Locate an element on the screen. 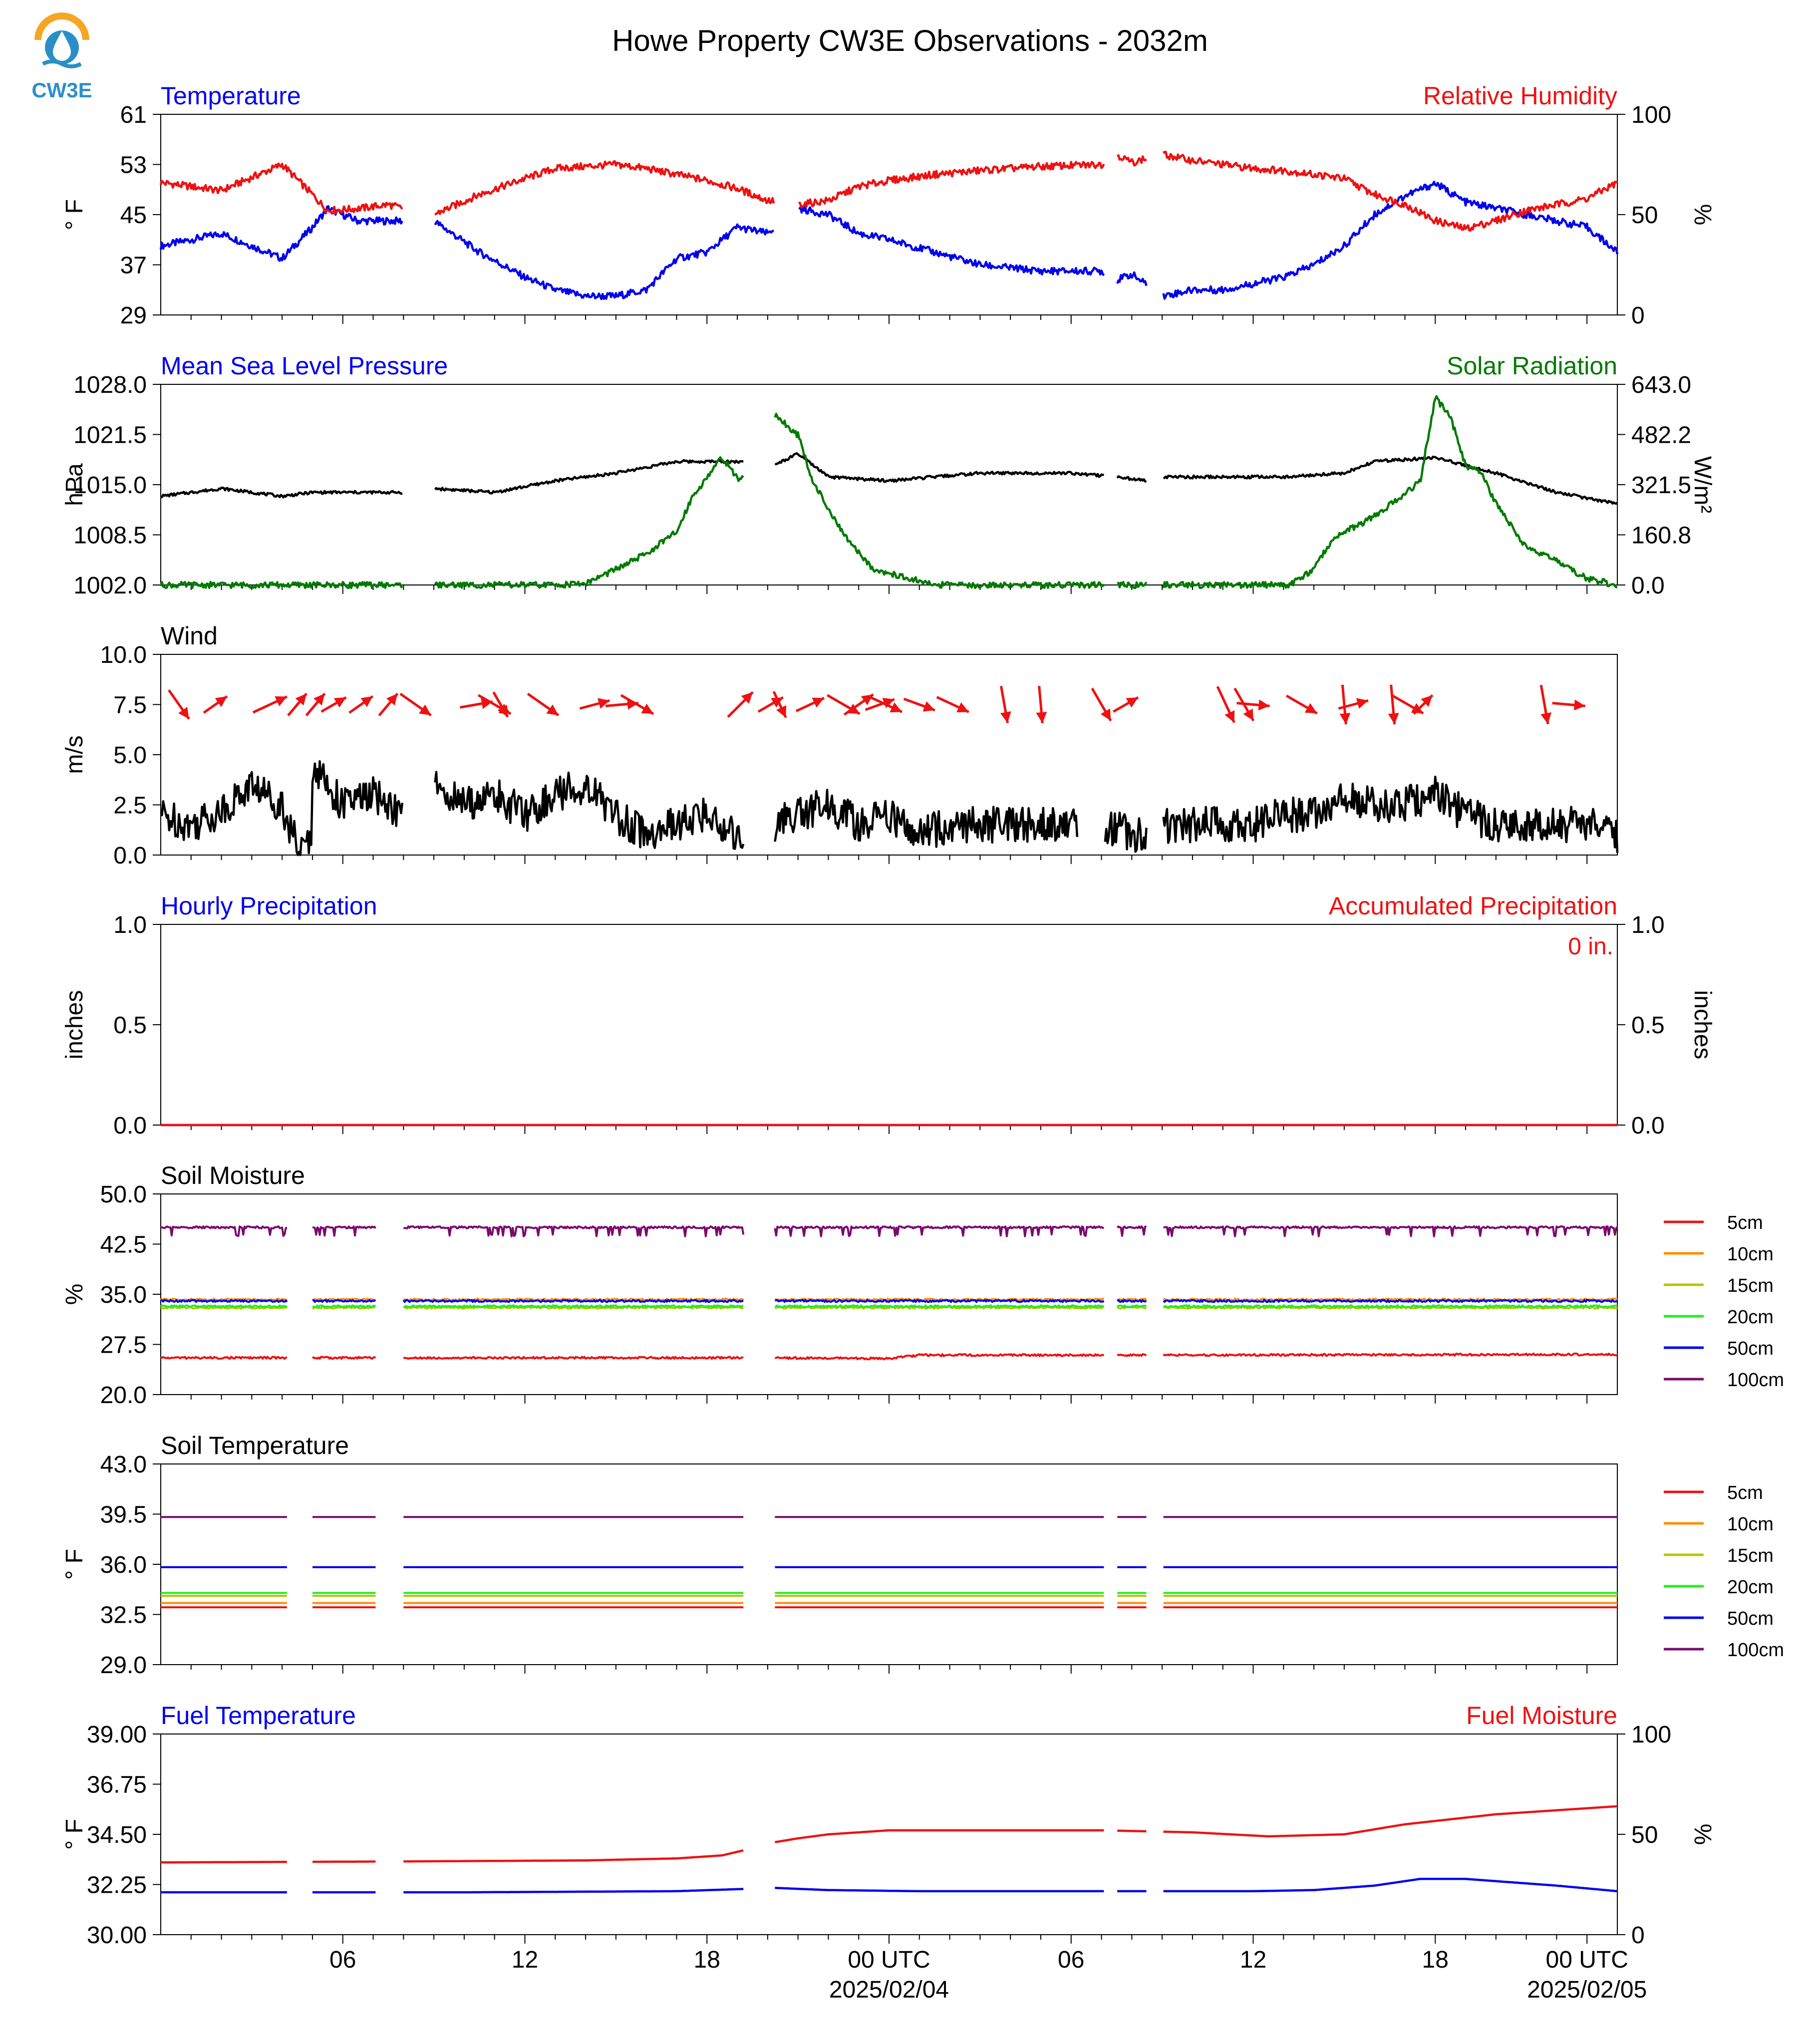  y2-axis-label: W/m² is located at coordinates (1702, 485).